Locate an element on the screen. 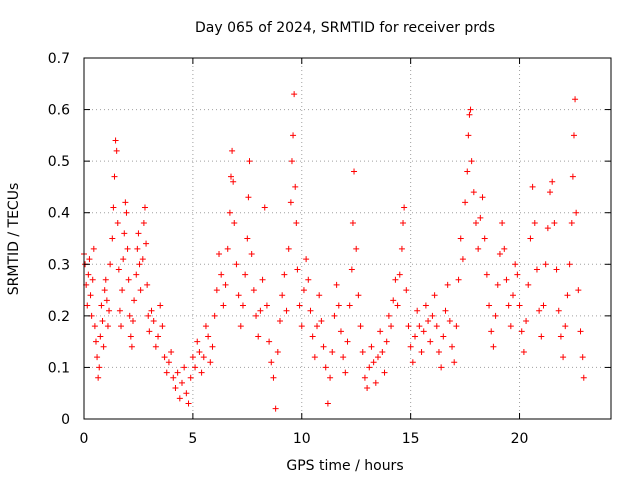 This screenshot has width=640, height=480. y-axis-label: SRMTID / TECUs is located at coordinates (14, 239).